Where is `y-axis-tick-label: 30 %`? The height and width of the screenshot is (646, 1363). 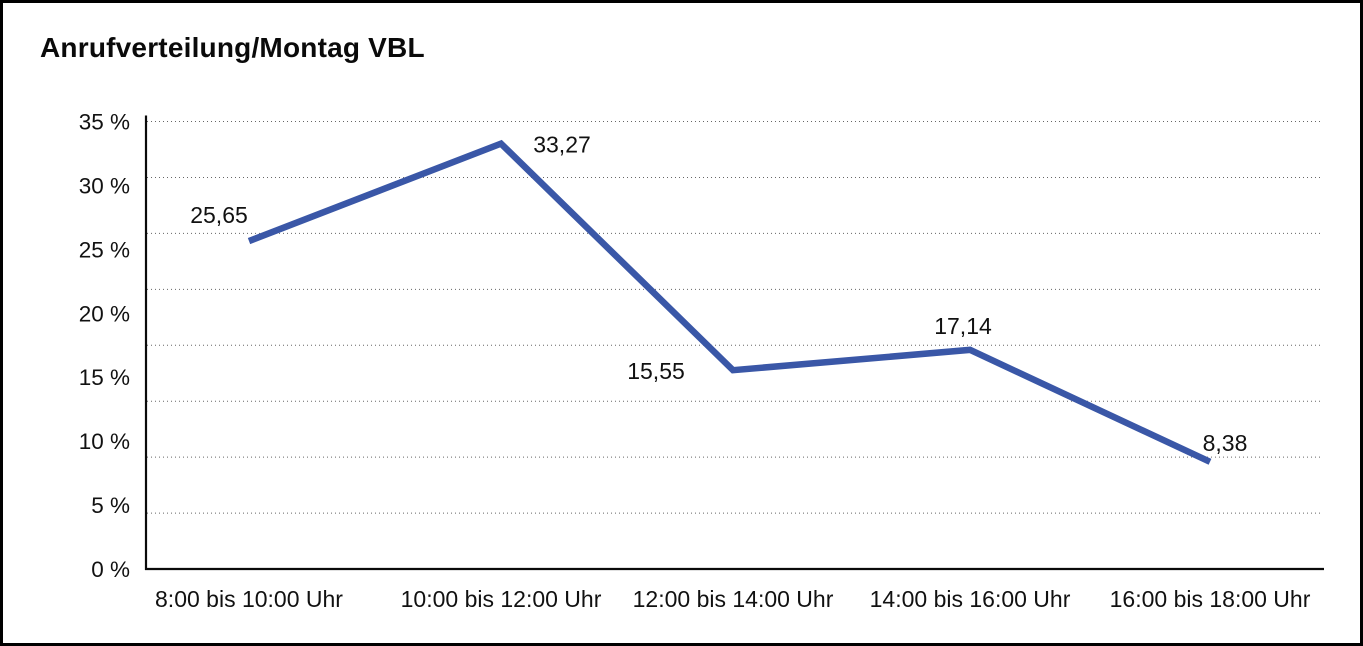 y-axis-tick-label: 30 % is located at coordinates (104, 185).